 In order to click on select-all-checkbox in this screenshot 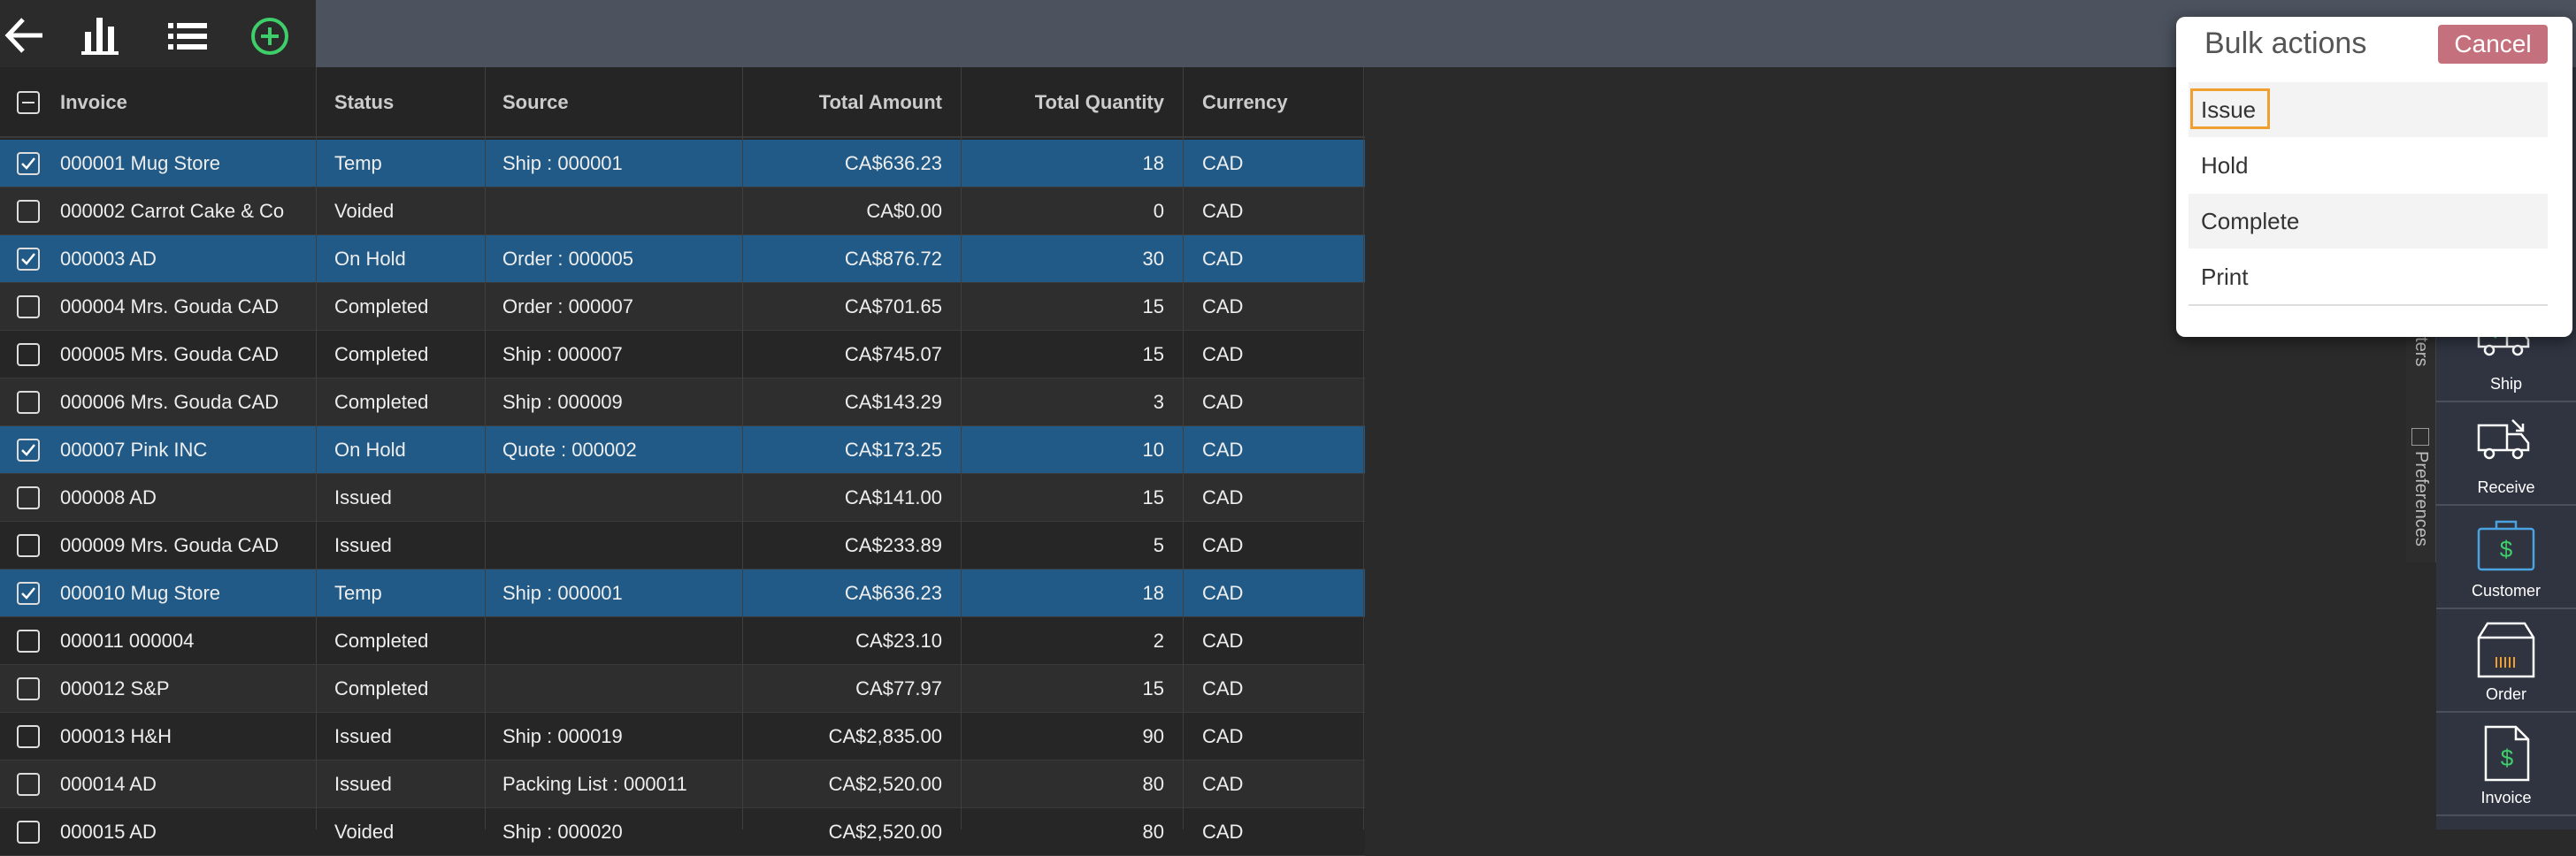, I will do `click(28, 102)`.